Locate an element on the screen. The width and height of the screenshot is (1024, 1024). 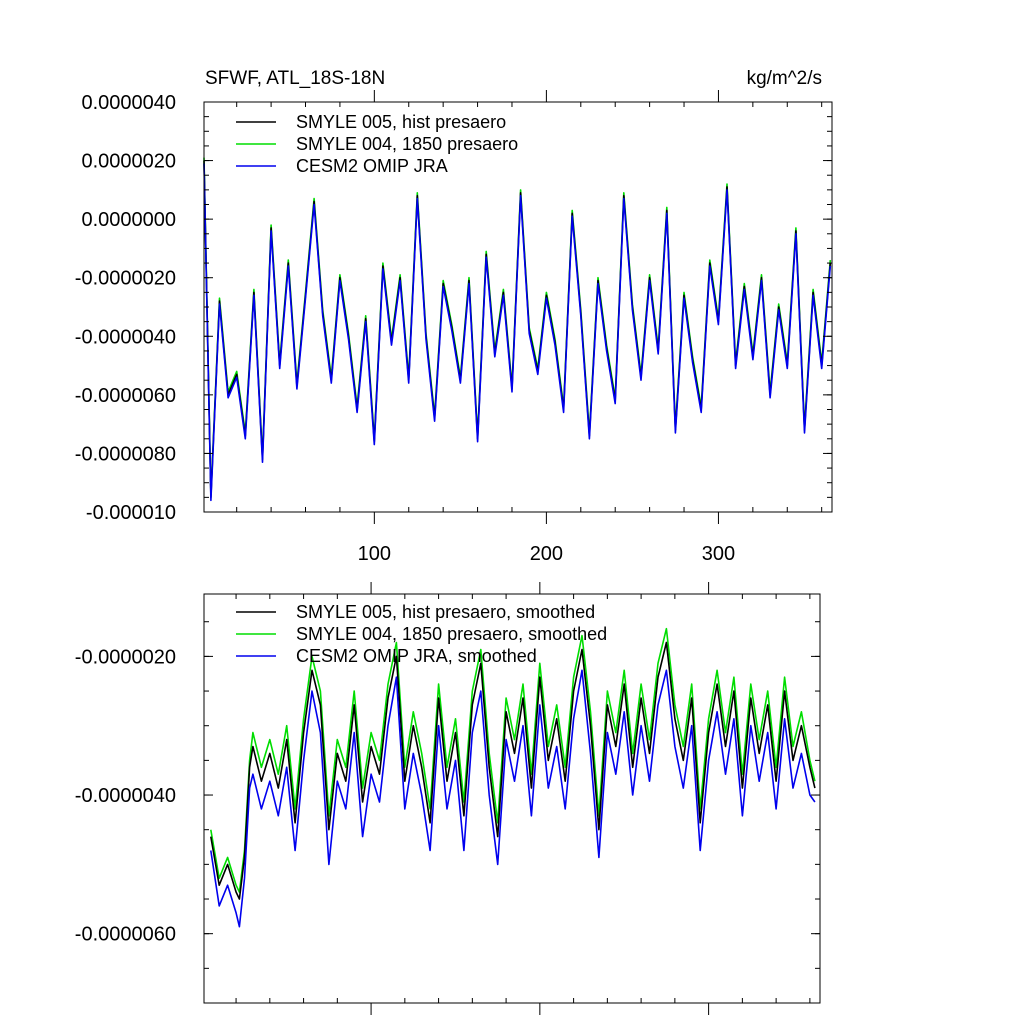
chart-title: SFWF, ATL_18S-18N is located at coordinates (295, 78).